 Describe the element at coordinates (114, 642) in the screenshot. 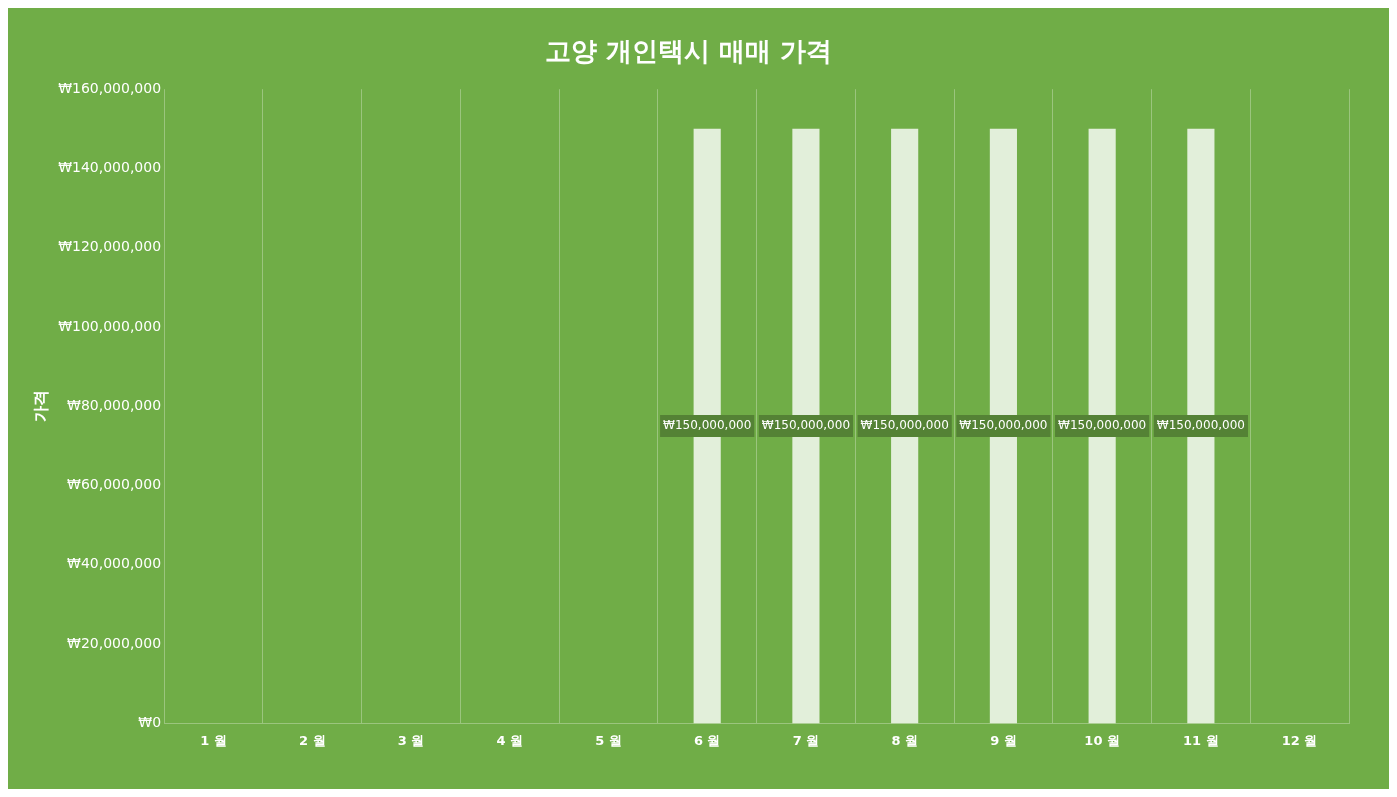

I see `y-tick-label: ₩20,000,000` at that location.